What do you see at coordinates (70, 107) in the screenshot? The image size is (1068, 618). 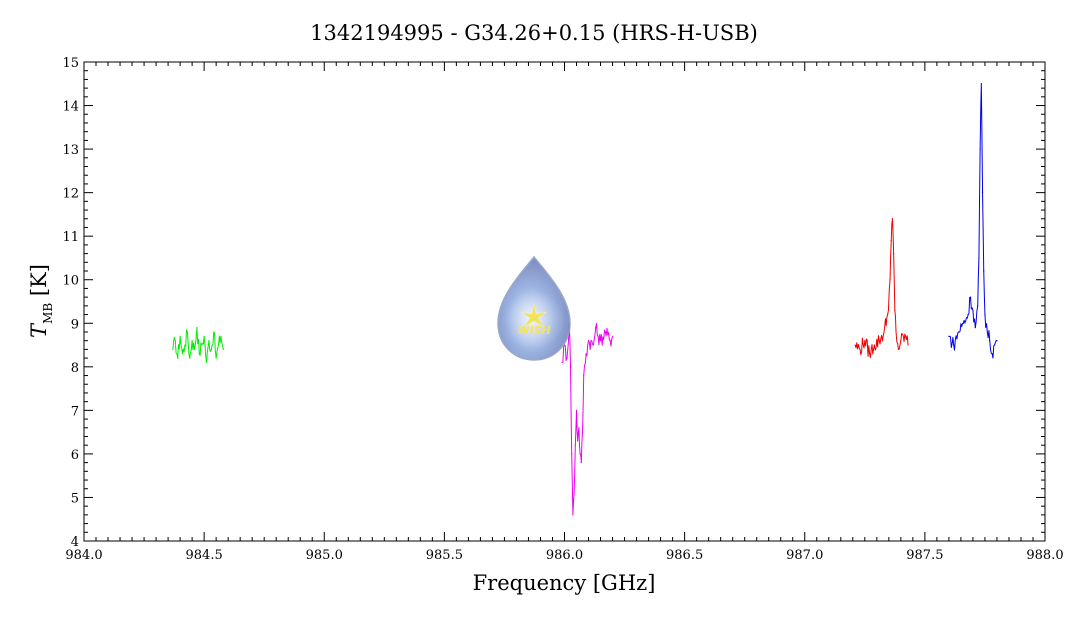 I see `y-tick-label: 14` at bounding box center [70, 107].